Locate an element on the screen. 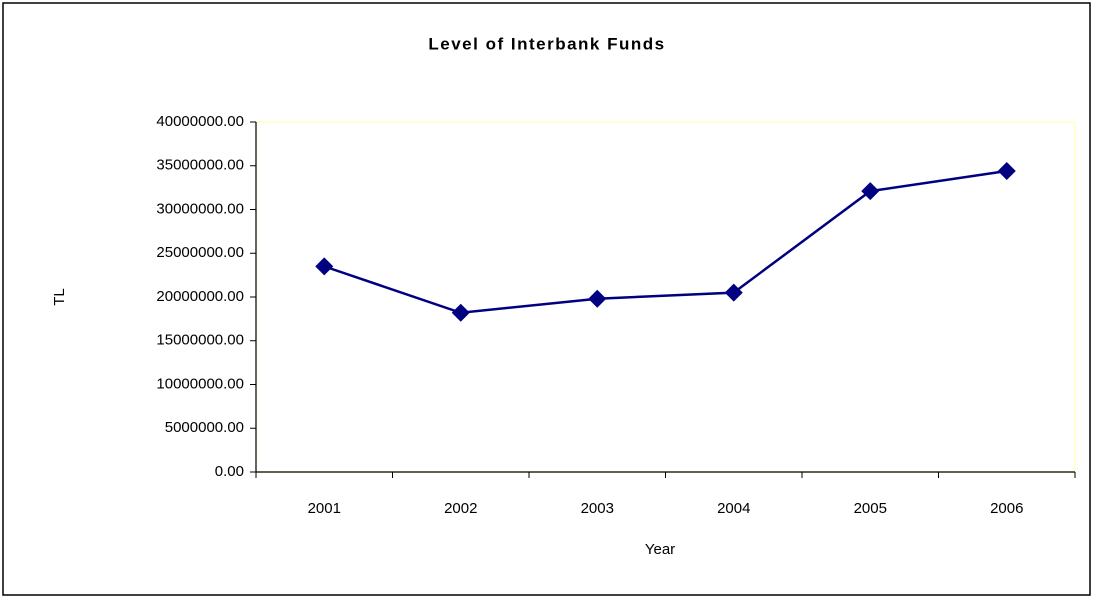  x-tick-label: 2001 is located at coordinates (324, 508).